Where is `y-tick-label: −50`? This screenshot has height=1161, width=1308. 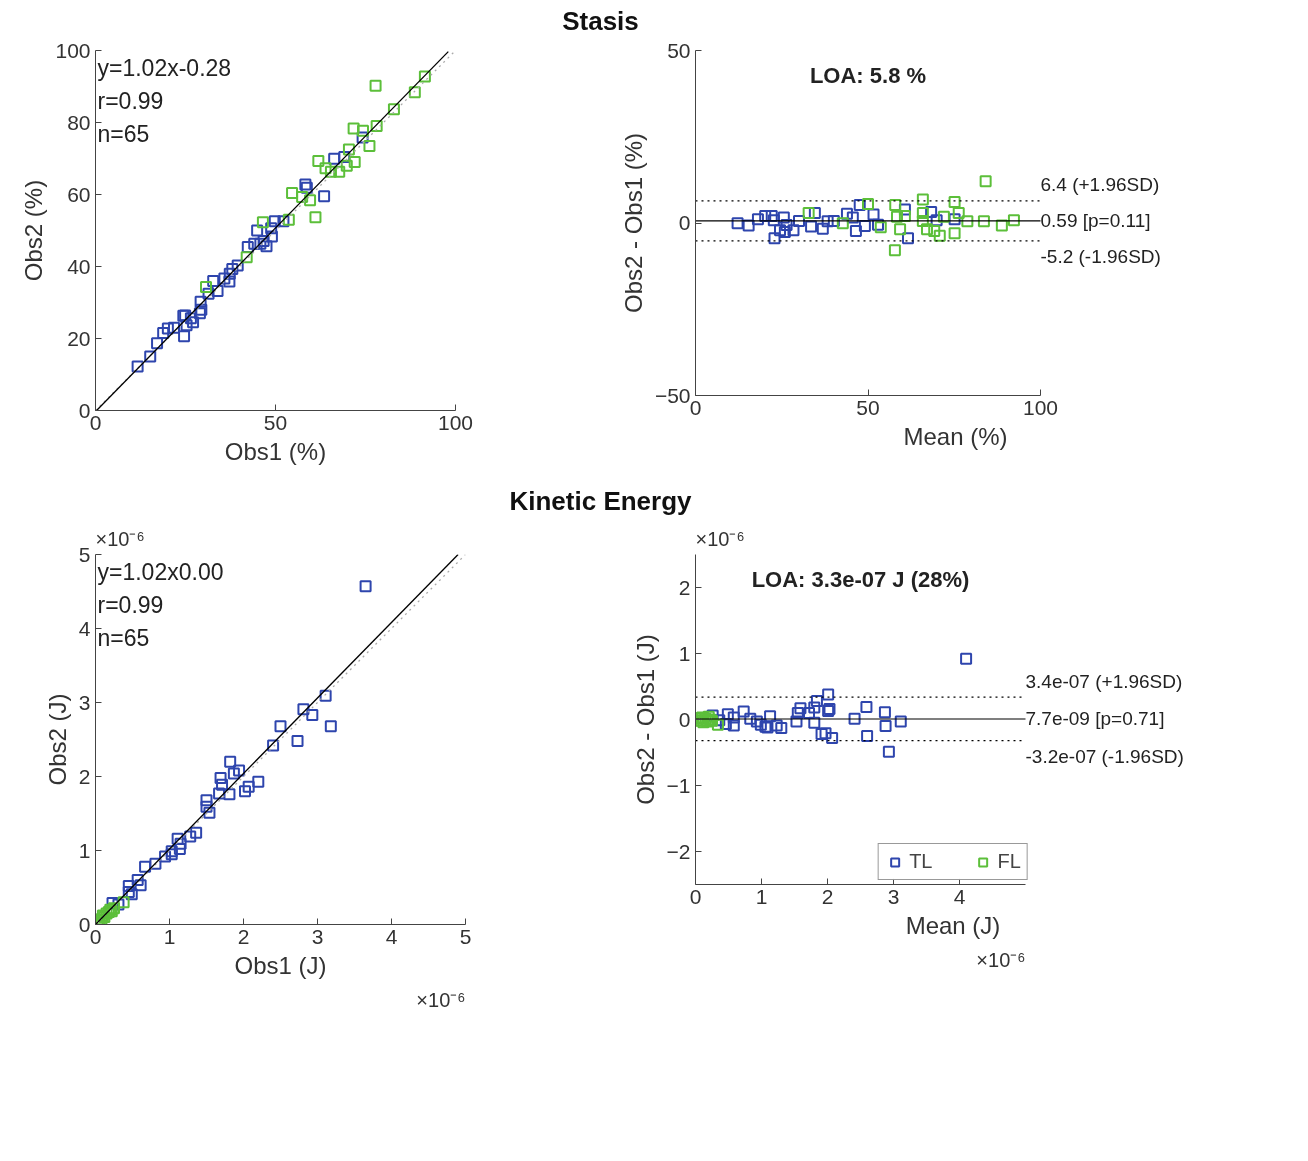 y-tick-label: −50 is located at coordinates (672, 395).